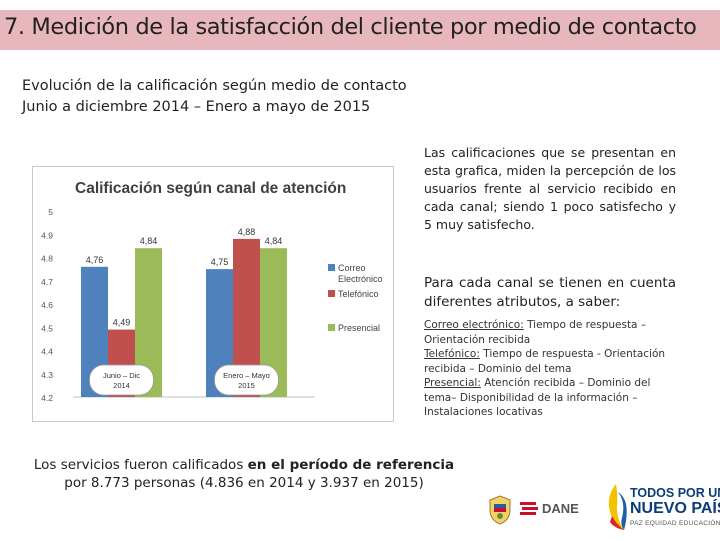 Image resolution: width=720 pixels, height=540 pixels. What do you see at coordinates (47, 282) in the screenshot?
I see `y-tick-label: 4.7` at bounding box center [47, 282].